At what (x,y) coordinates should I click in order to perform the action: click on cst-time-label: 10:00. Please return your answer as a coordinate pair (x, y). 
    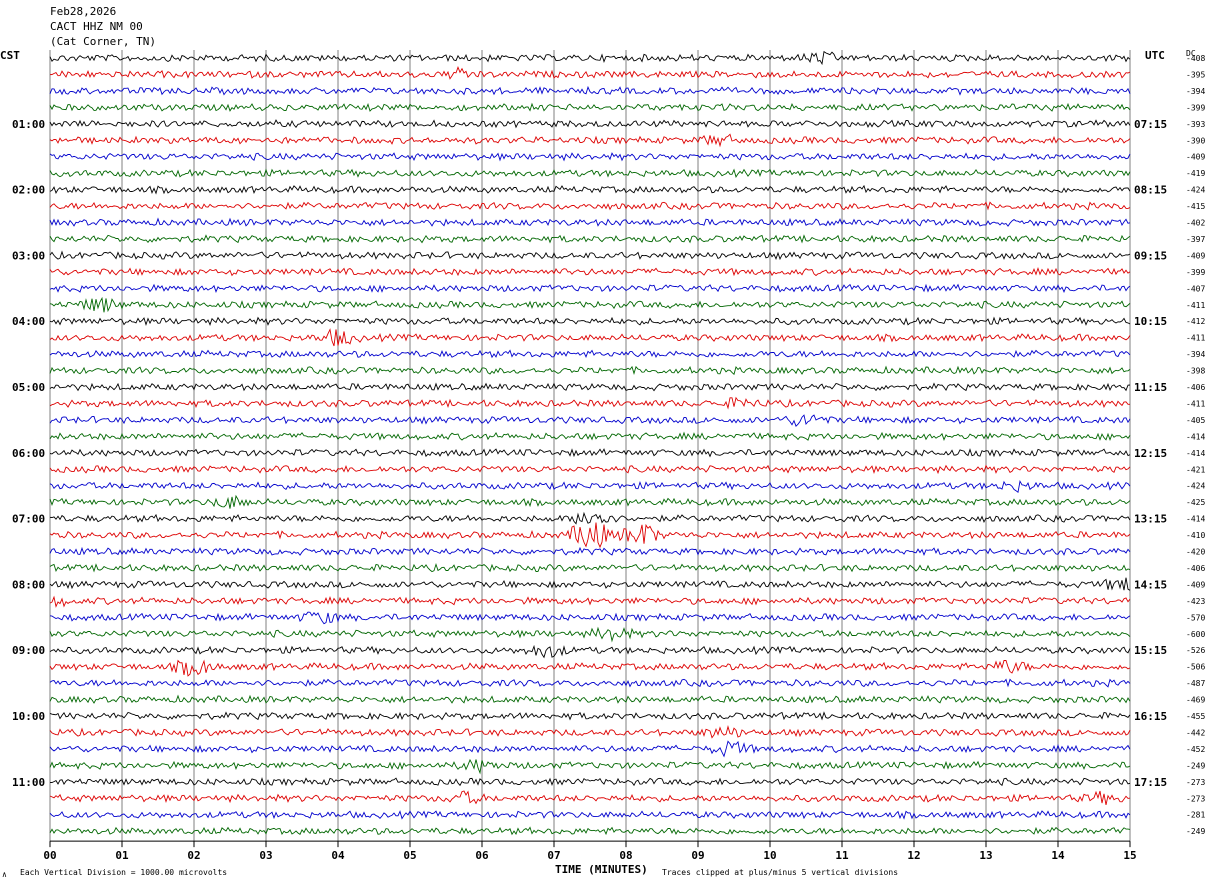
    Looking at the image, I should click on (28, 716).